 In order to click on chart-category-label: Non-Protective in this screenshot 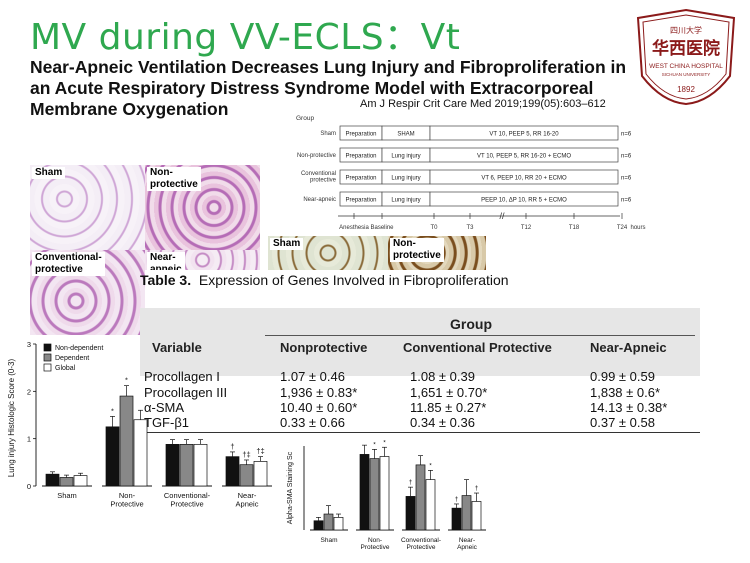, I will do `click(126, 499)`.